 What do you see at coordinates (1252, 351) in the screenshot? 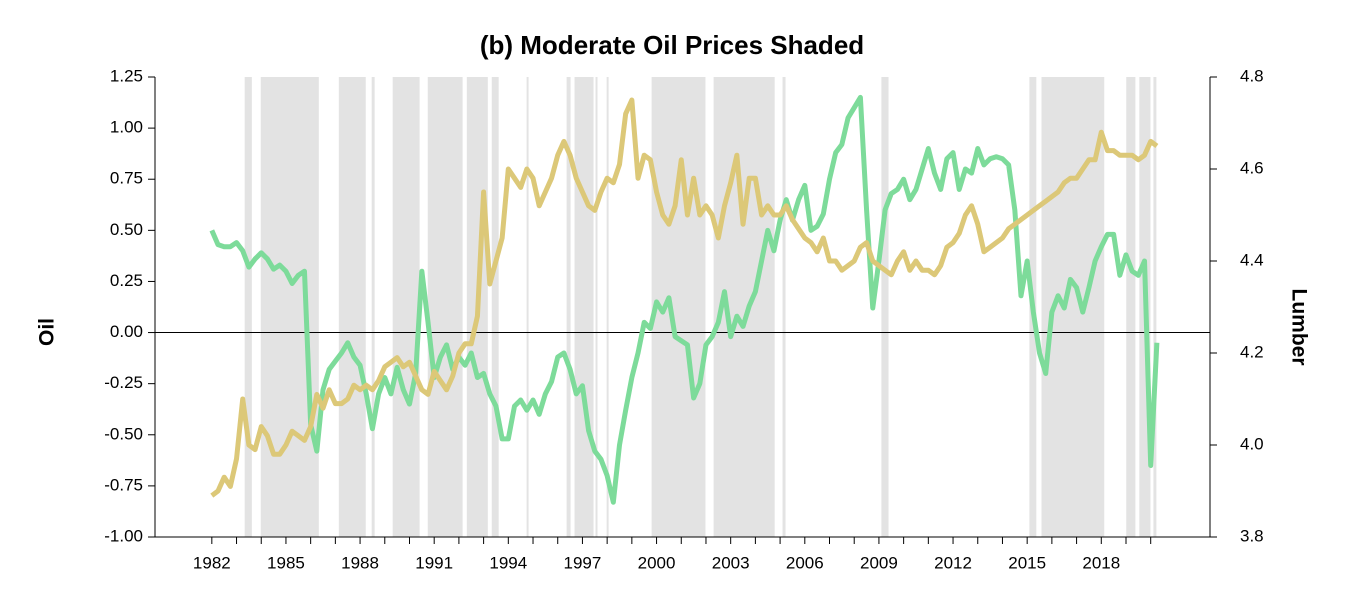
I see `y2-tick-label: 4.2` at bounding box center [1252, 351].